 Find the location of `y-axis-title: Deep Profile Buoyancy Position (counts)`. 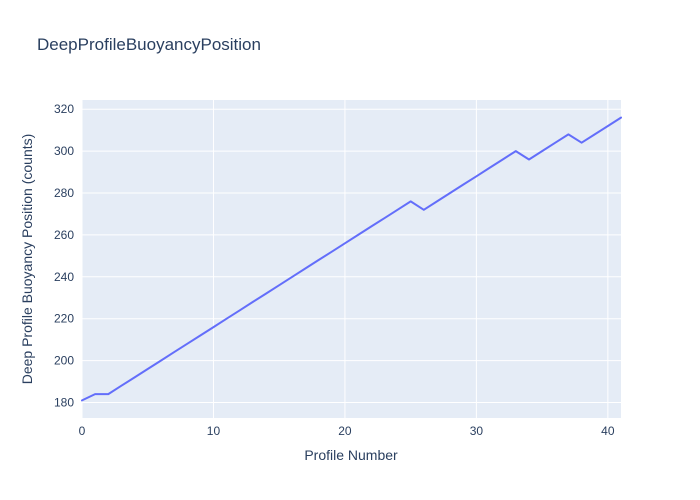

y-axis-title: Deep Profile Buoyancy Position (counts) is located at coordinates (27, 259).